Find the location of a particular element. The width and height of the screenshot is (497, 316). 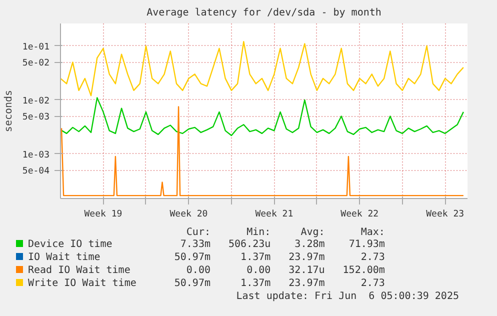

text: 7.33m is located at coordinates (194, 244).